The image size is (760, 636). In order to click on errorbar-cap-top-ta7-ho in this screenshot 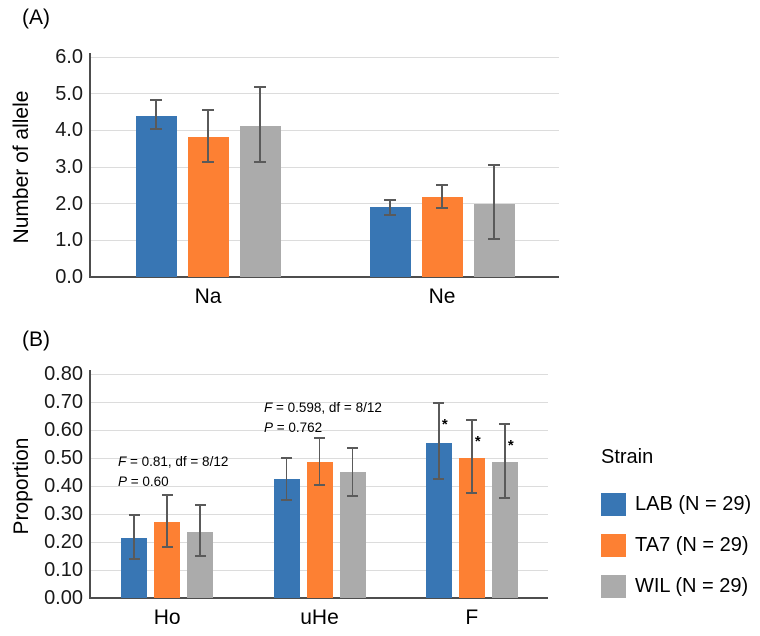, I will do `click(167, 495)`.